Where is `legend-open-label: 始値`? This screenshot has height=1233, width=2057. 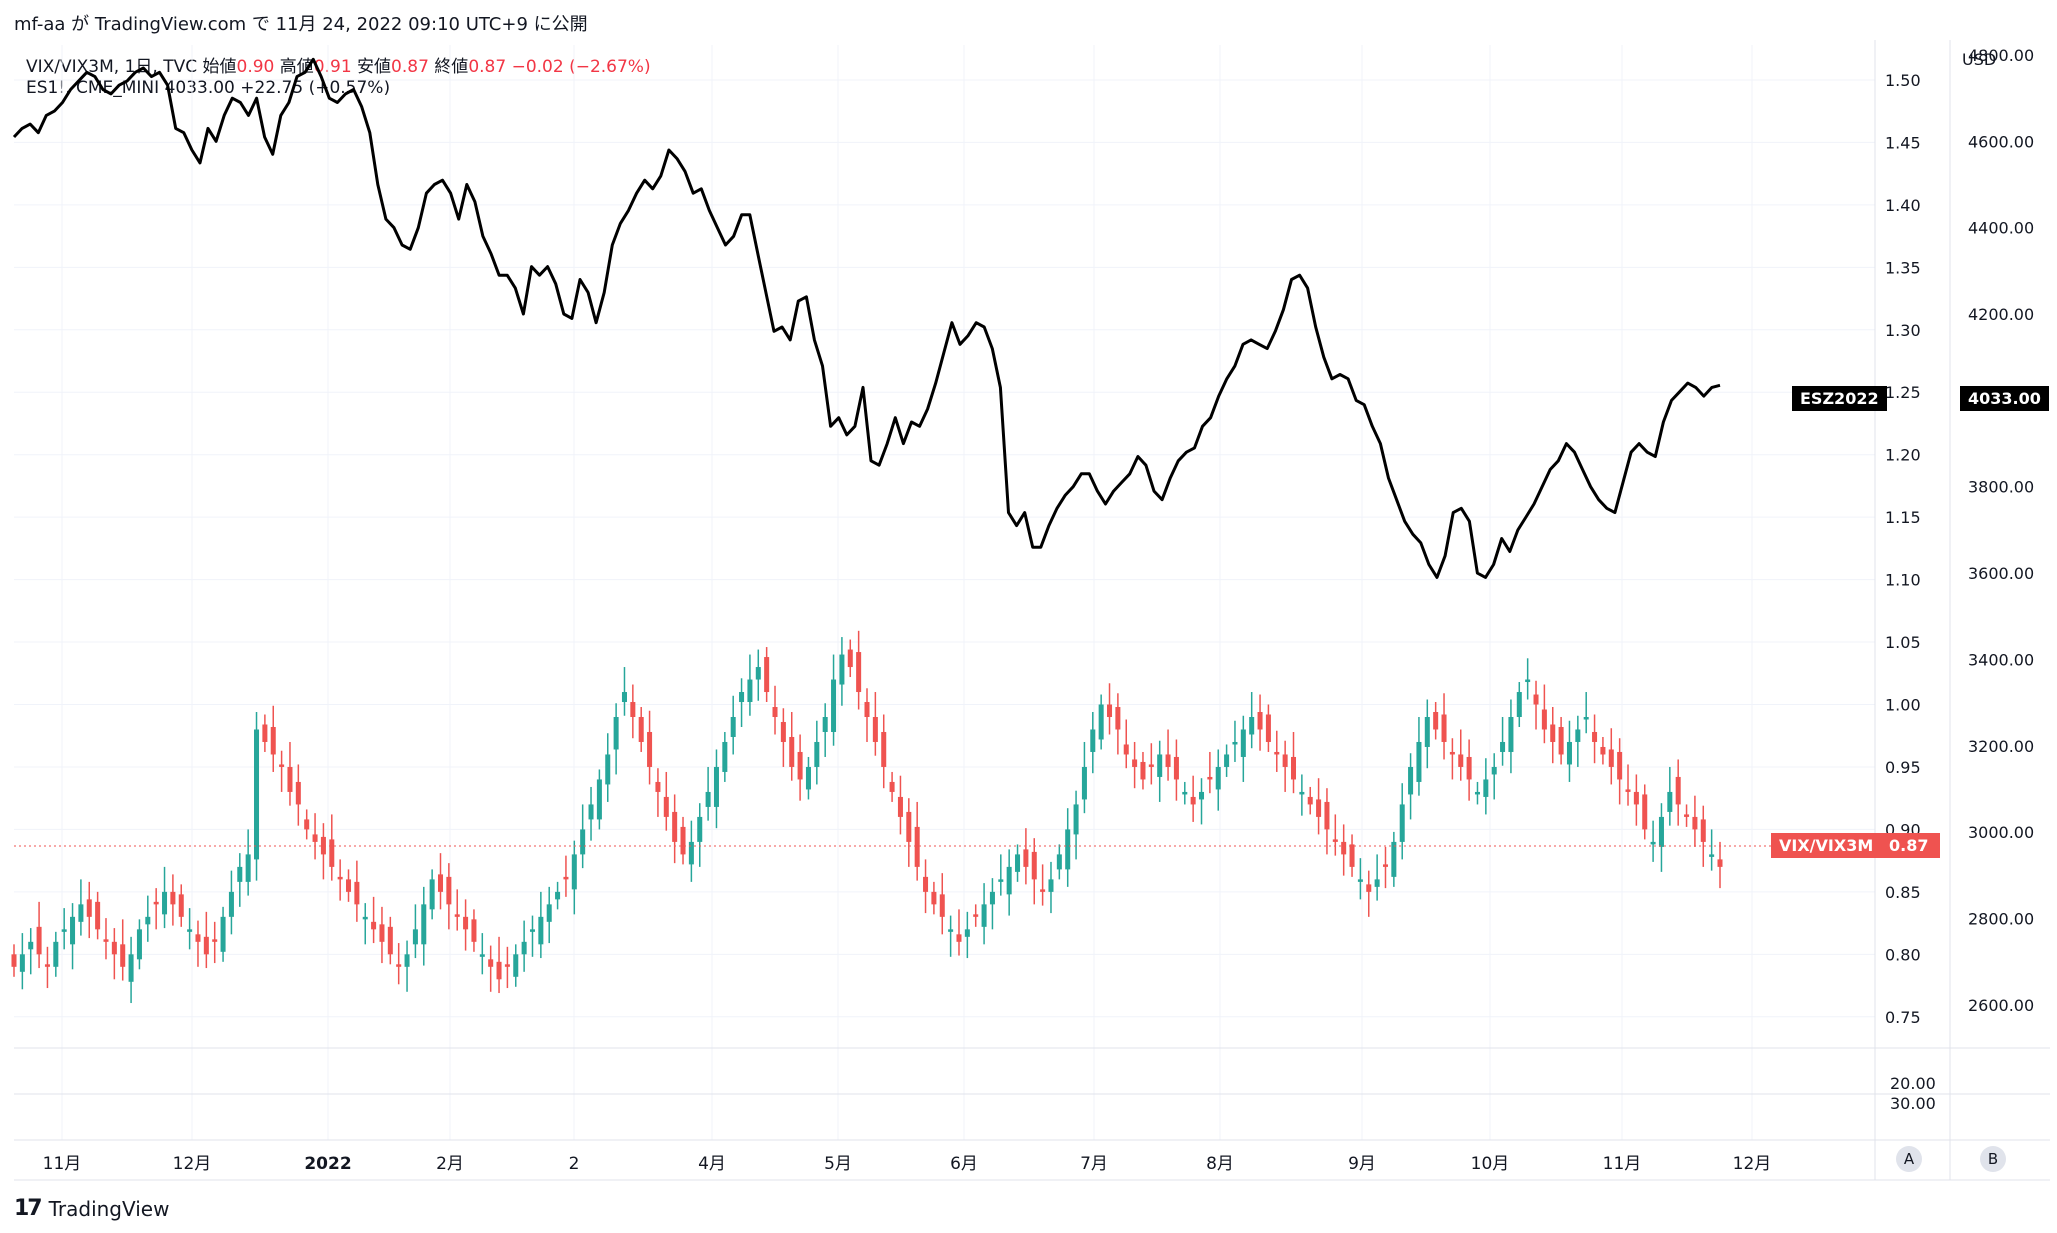
legend-open-label: 始値 is located at coordinates (219, 67).